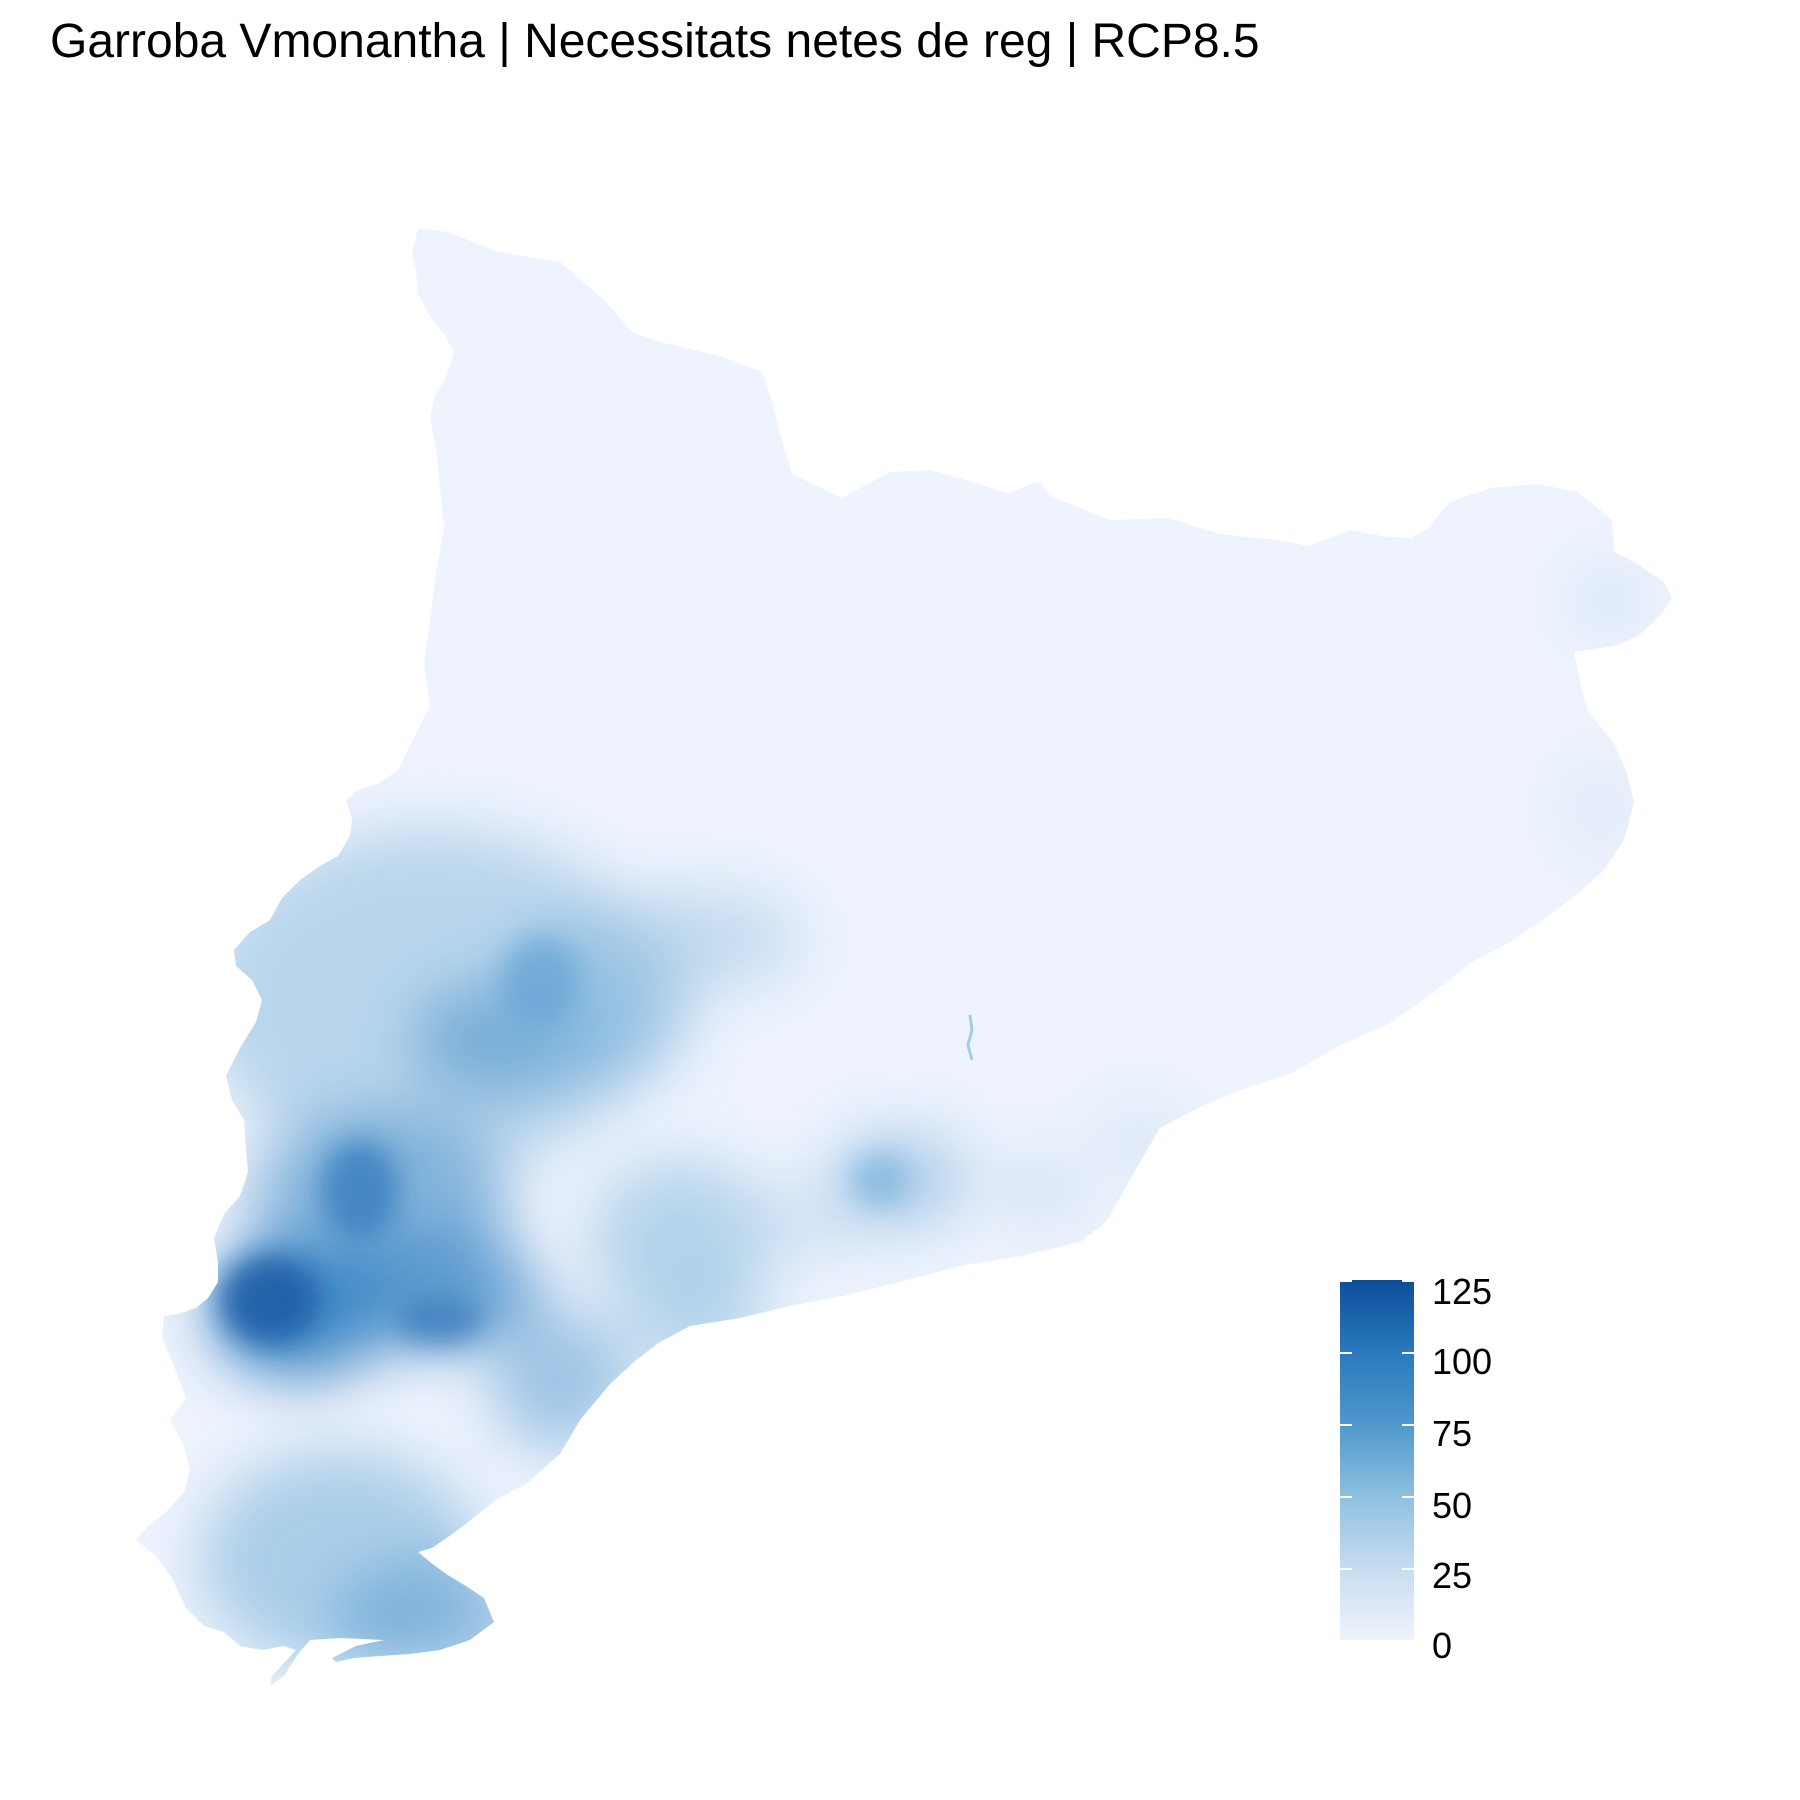 The image size is (1800, 1800). Describe the element at coordinates (1408, 1425) in the screenshot. I see `legend-tick-75-right` at that location.